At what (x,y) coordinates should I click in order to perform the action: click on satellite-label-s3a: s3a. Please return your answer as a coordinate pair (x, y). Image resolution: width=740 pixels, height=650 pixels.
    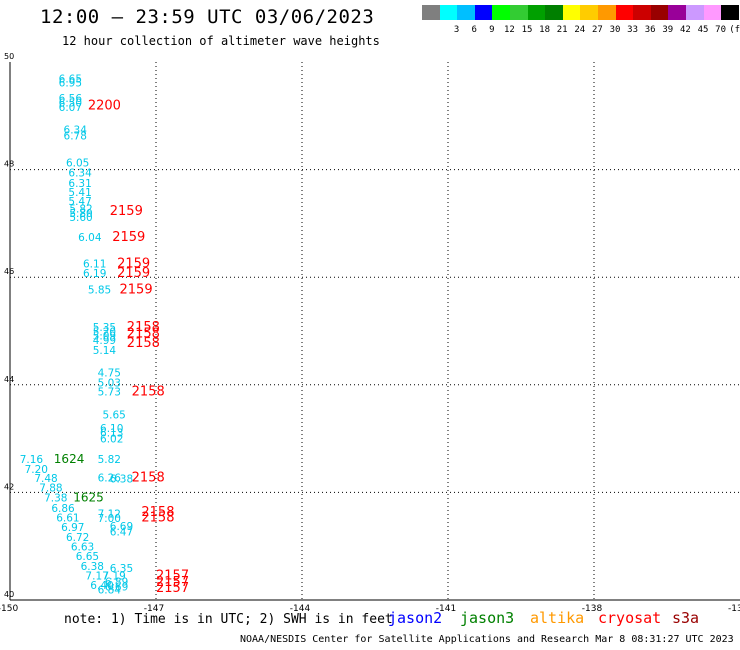
    Looking at the image, I should click on (686, 618).